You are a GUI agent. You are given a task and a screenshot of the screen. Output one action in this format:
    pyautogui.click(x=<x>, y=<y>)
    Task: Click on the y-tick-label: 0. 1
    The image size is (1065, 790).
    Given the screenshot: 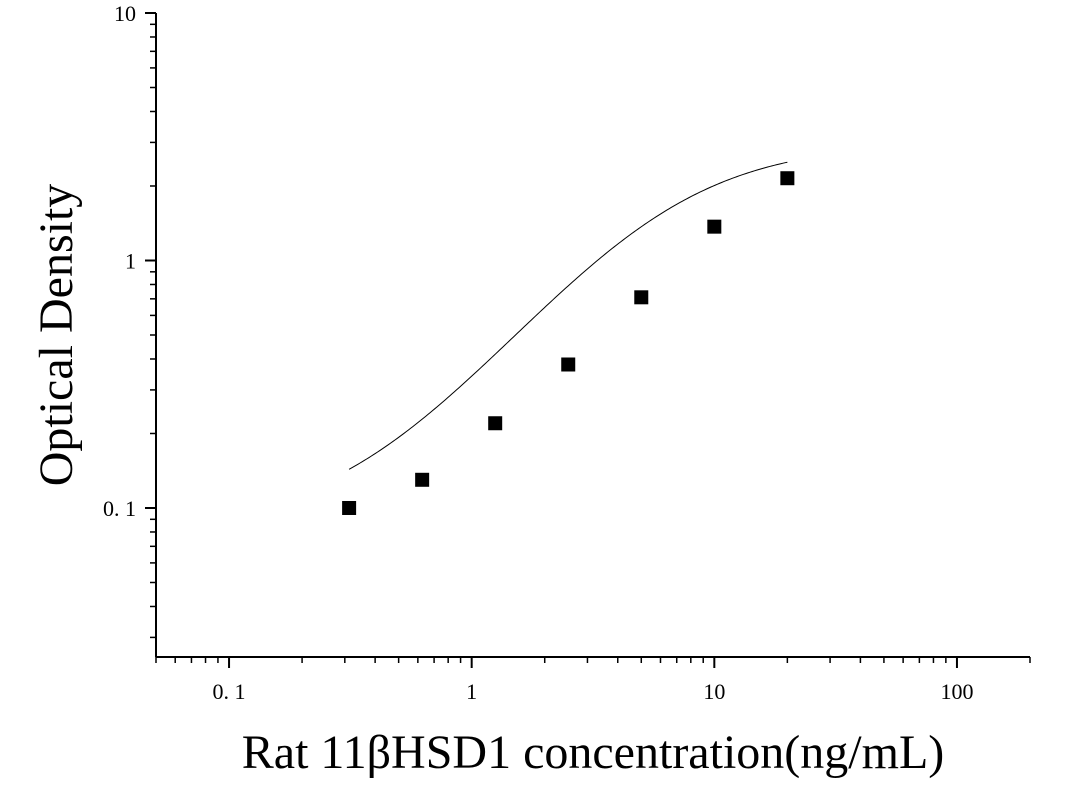 What is the action you would take?
    pyautogui.click(x=119, y=508)
    